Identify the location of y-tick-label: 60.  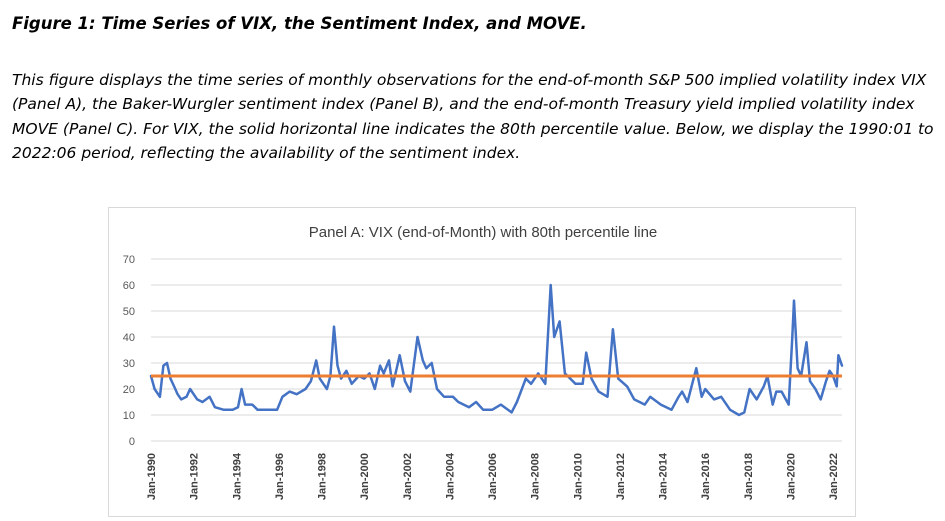
(129, 286).